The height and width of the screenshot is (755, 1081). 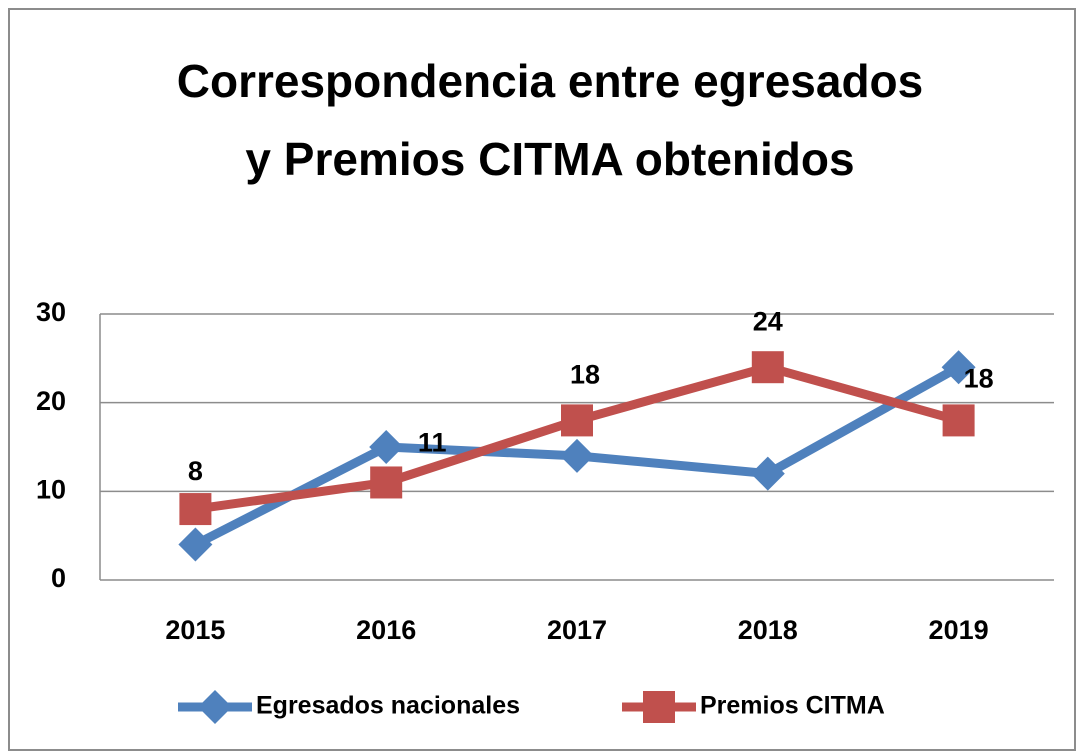 What do you see at coordinates (577, 630) in the screenshot?
I see `x-tick-label: 2017` at bounding box center [577, 630].